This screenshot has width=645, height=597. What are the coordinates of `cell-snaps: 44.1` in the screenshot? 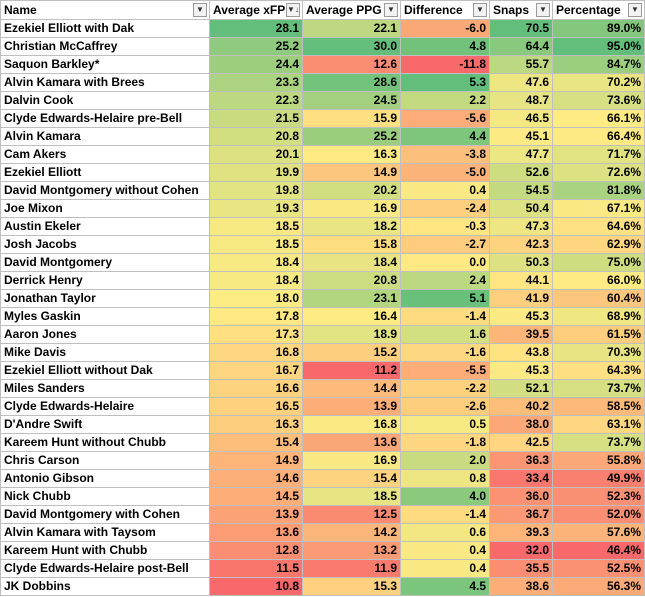 It's located at (521, 280).